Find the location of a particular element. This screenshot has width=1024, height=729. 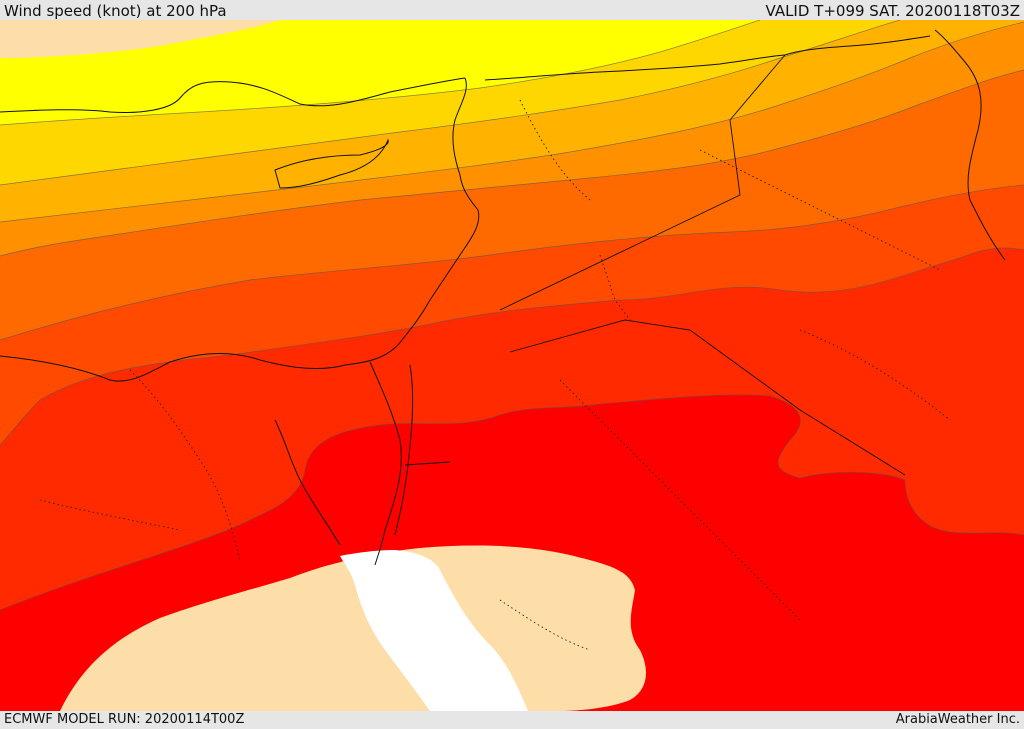

valid-time: VALID T+099 SAT. 20200118T03Z is located at coordinates (892, 11).